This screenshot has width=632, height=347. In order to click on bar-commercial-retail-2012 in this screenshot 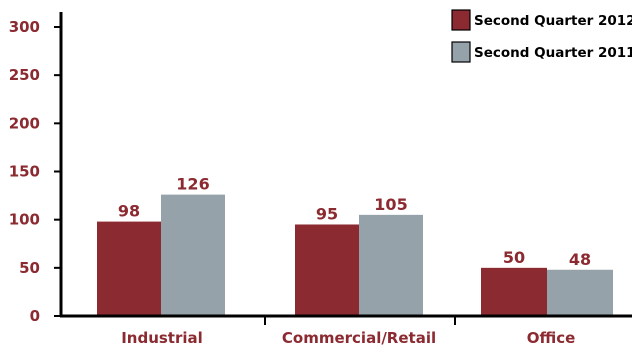, I will do `click(327, 270)`.